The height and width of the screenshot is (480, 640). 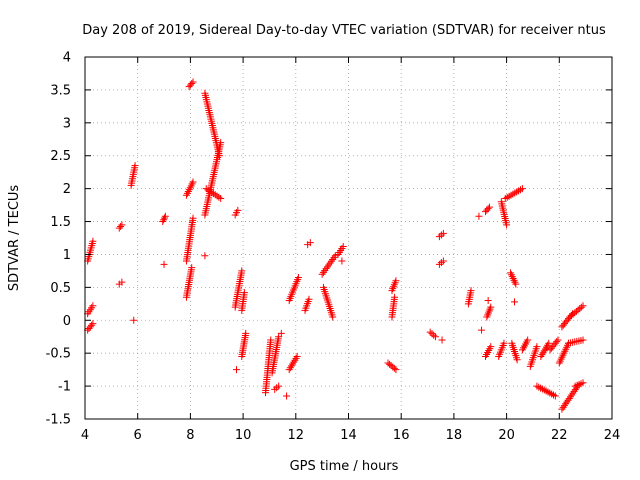 I want to click on x-tick-label: 6, so click(x=138, y=435).